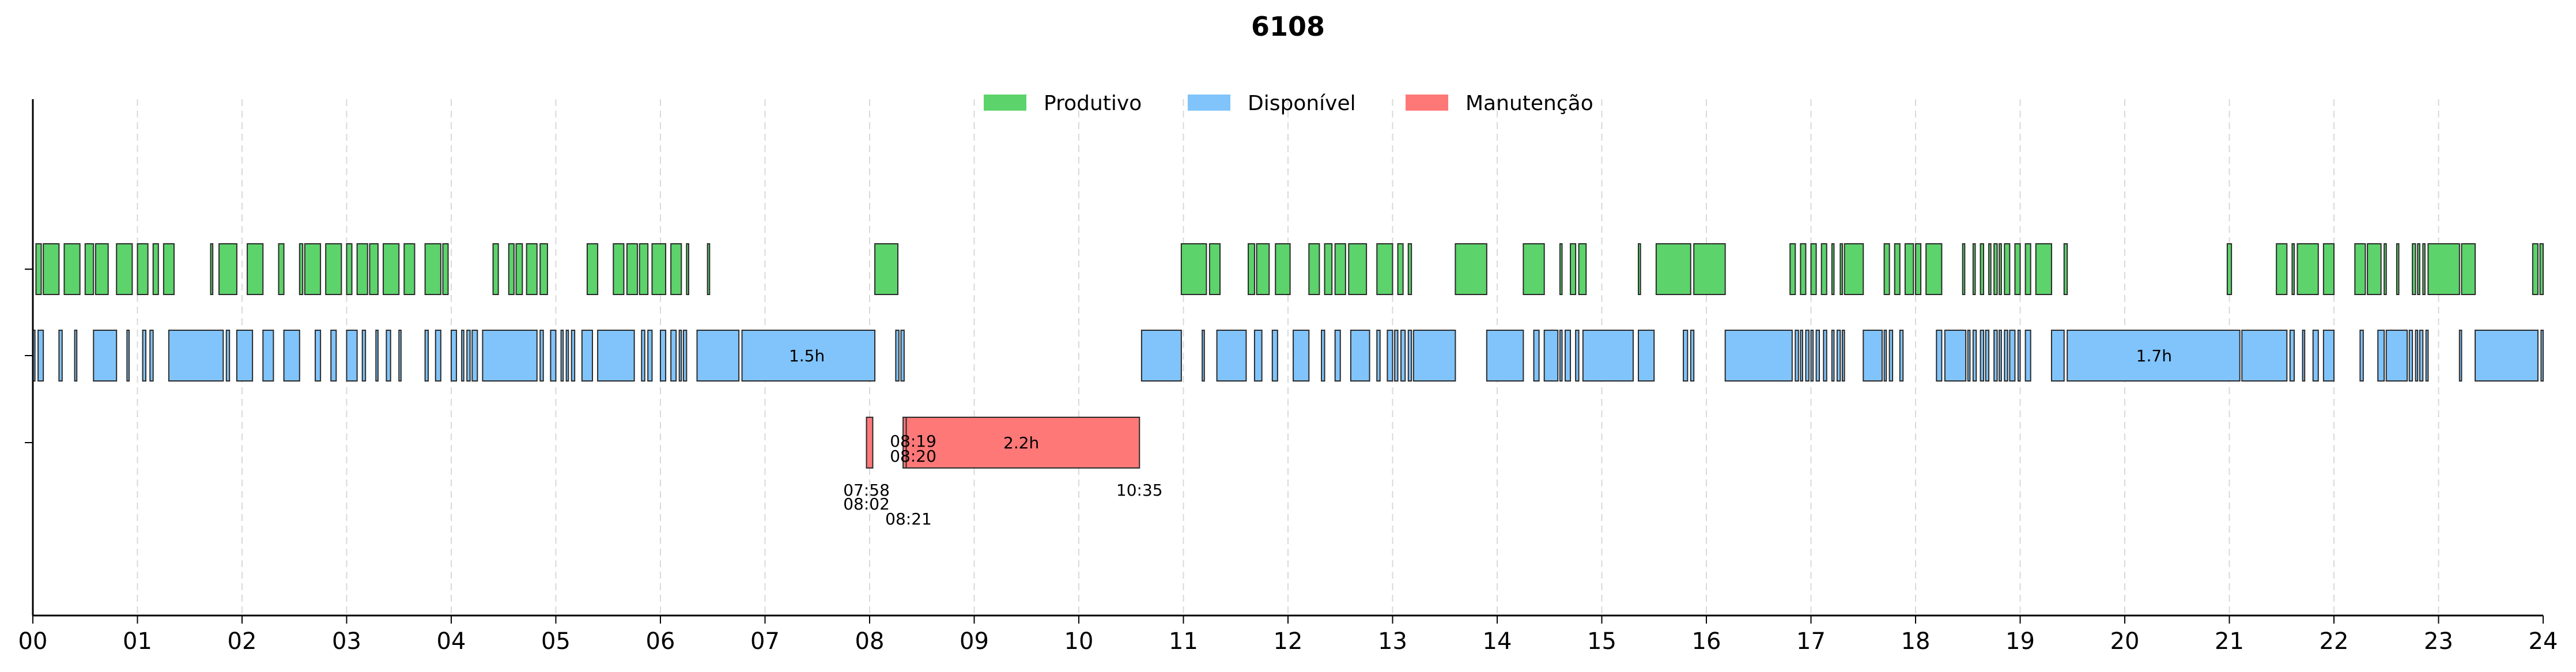 This screenshot has height=672, width=2576. Describe the element at coordinates (1093, 104) in the screenshot. I see `legend-label-produtivo: Produtivo` at that location.